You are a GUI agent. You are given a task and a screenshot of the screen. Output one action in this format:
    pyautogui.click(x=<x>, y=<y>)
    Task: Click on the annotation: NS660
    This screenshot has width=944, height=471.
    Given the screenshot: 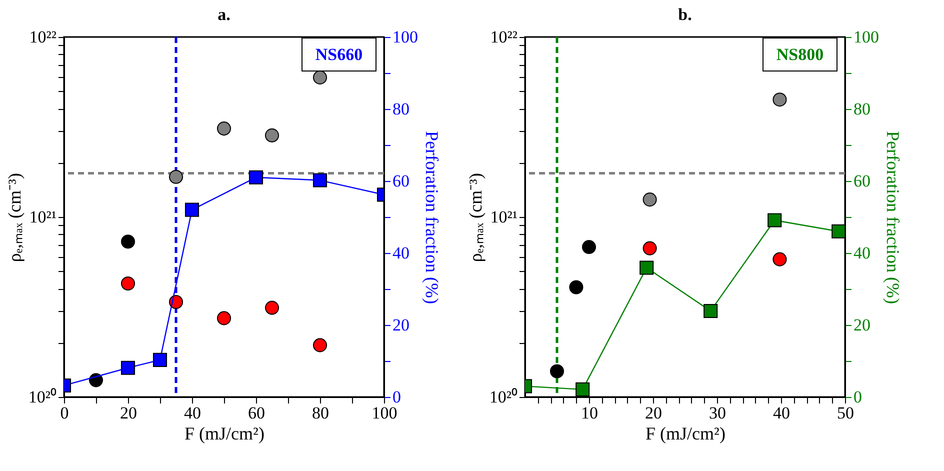 What is the action you would take?
    pyautogui.click(x=339, y=54)
    